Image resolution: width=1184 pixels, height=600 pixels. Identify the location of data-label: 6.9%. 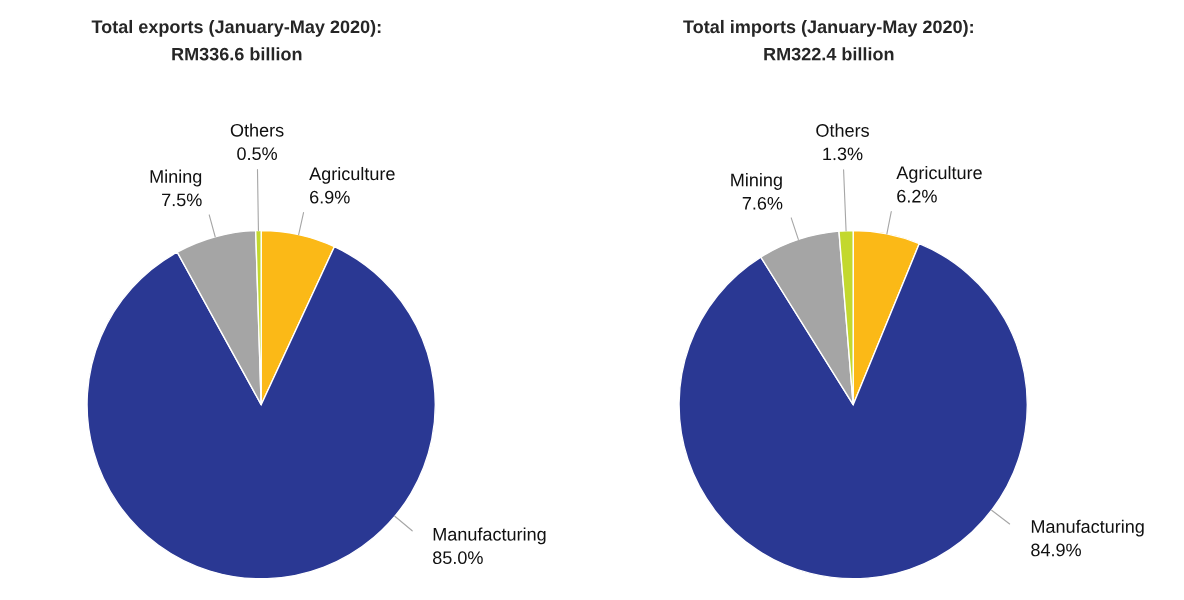
(330, 197).